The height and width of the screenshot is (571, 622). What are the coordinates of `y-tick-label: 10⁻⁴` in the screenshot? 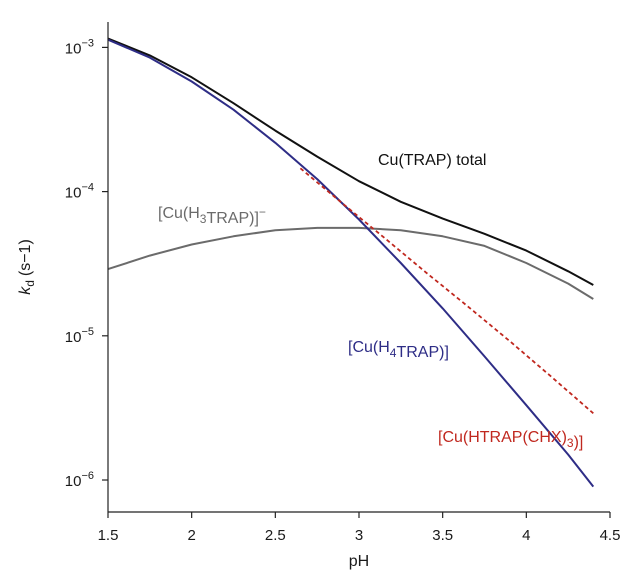 It's located at (79, 192).